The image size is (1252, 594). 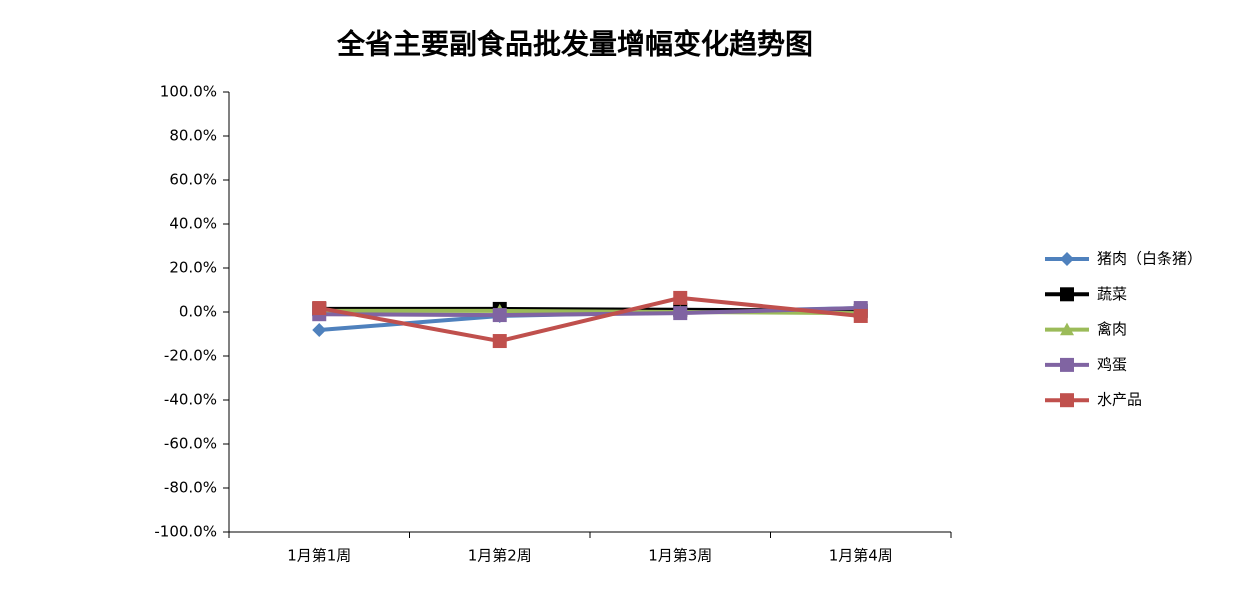 What do you see at coordinates (1149, 259) in the screenshot?
I see `legend-label: 猪肉（白条猪）` at bounding box center [1149, 259].